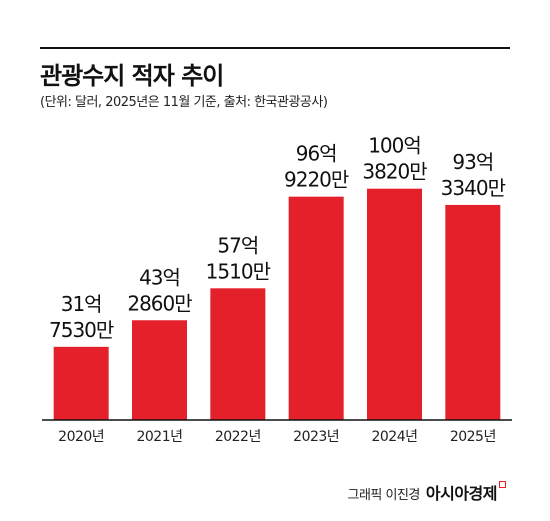 This screenshot has width=550, height=521. Describe the element at coordinates (81, 330) in the screenshot. I see `data-label: 7530만` at that location.